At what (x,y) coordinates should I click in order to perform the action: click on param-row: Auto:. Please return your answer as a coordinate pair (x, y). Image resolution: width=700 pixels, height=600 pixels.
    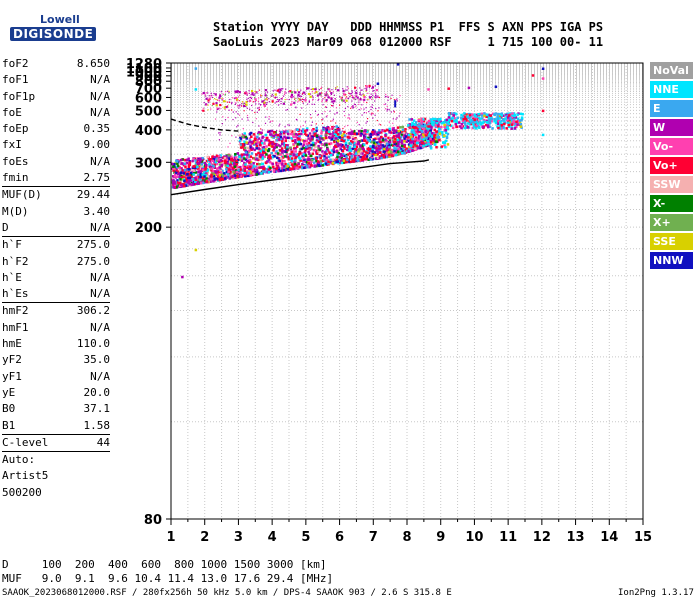
    Looking at the image, I should click on (57, 460).